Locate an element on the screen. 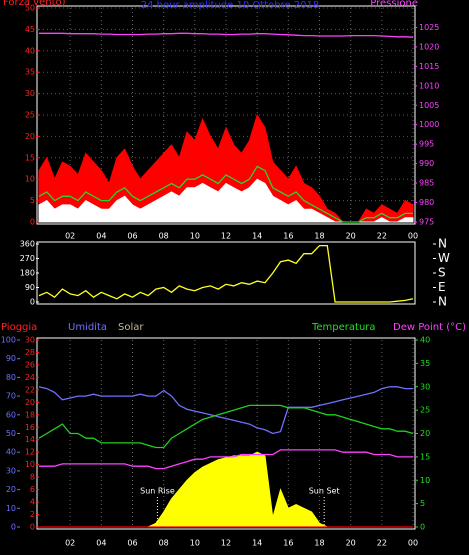 This screenshot has width=469, height=555. y-tick-label: 100 is located at coordinates (8, 340).